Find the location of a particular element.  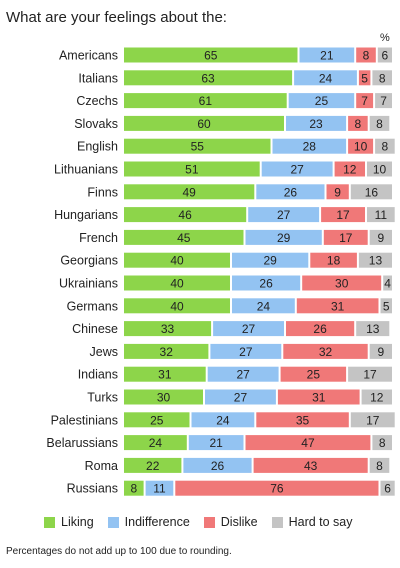

value-label-belarussians-indifference: 21 is located at coordinates (216, 443).